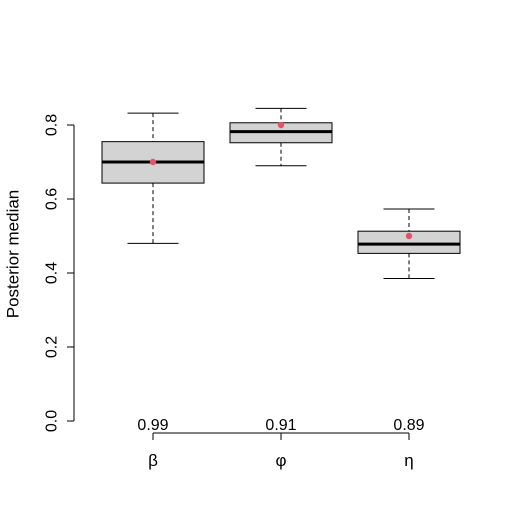 This screenshot has height=526, width=526. Describe the element at coordinates (280, 460) in the screenshot. I see `x-tick-label: φ` at that location.